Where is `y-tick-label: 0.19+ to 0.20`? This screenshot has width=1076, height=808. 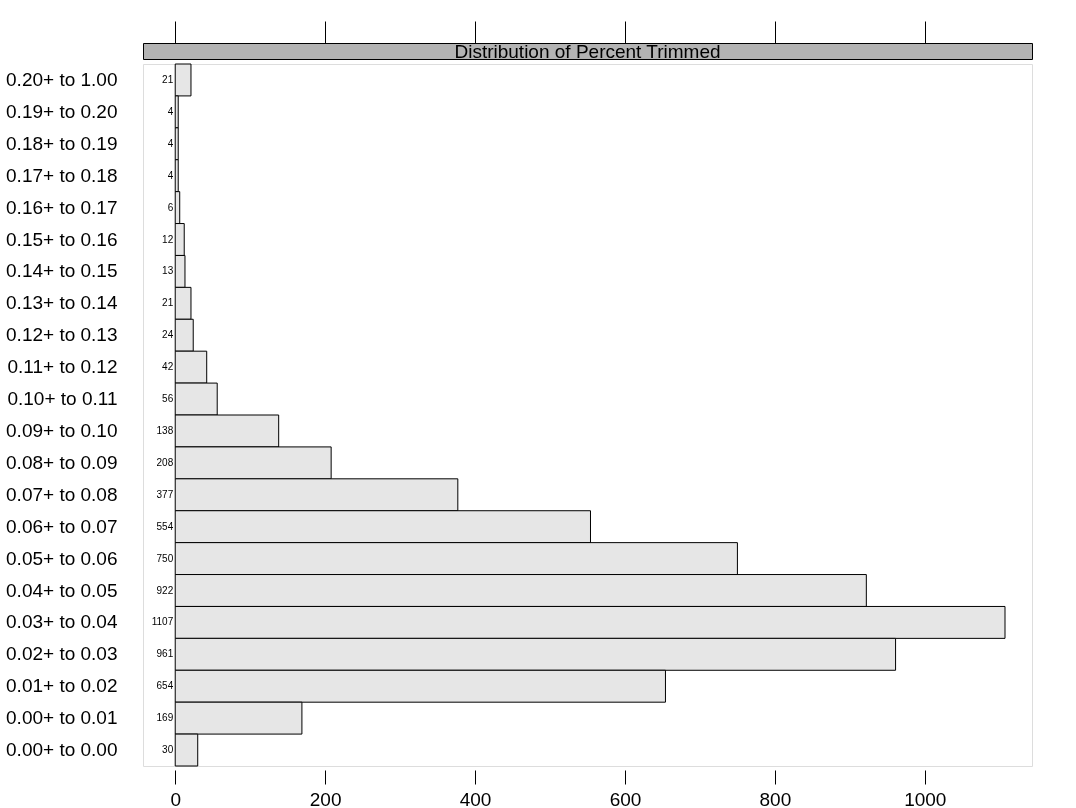
y-tick-label: 0.19+ to 0.20 is located at coordinates (62, 111).